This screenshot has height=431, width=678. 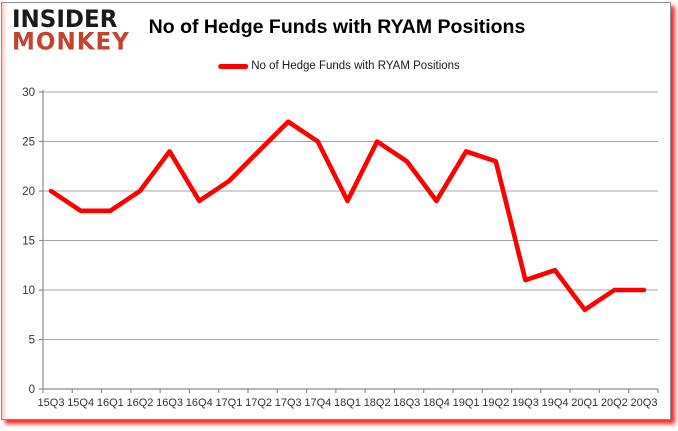 What do you see at coordinates (288, 403) in the screenshot?
I see `x-axis-tick-label: 17Q3` at bounding box center [288, 403].